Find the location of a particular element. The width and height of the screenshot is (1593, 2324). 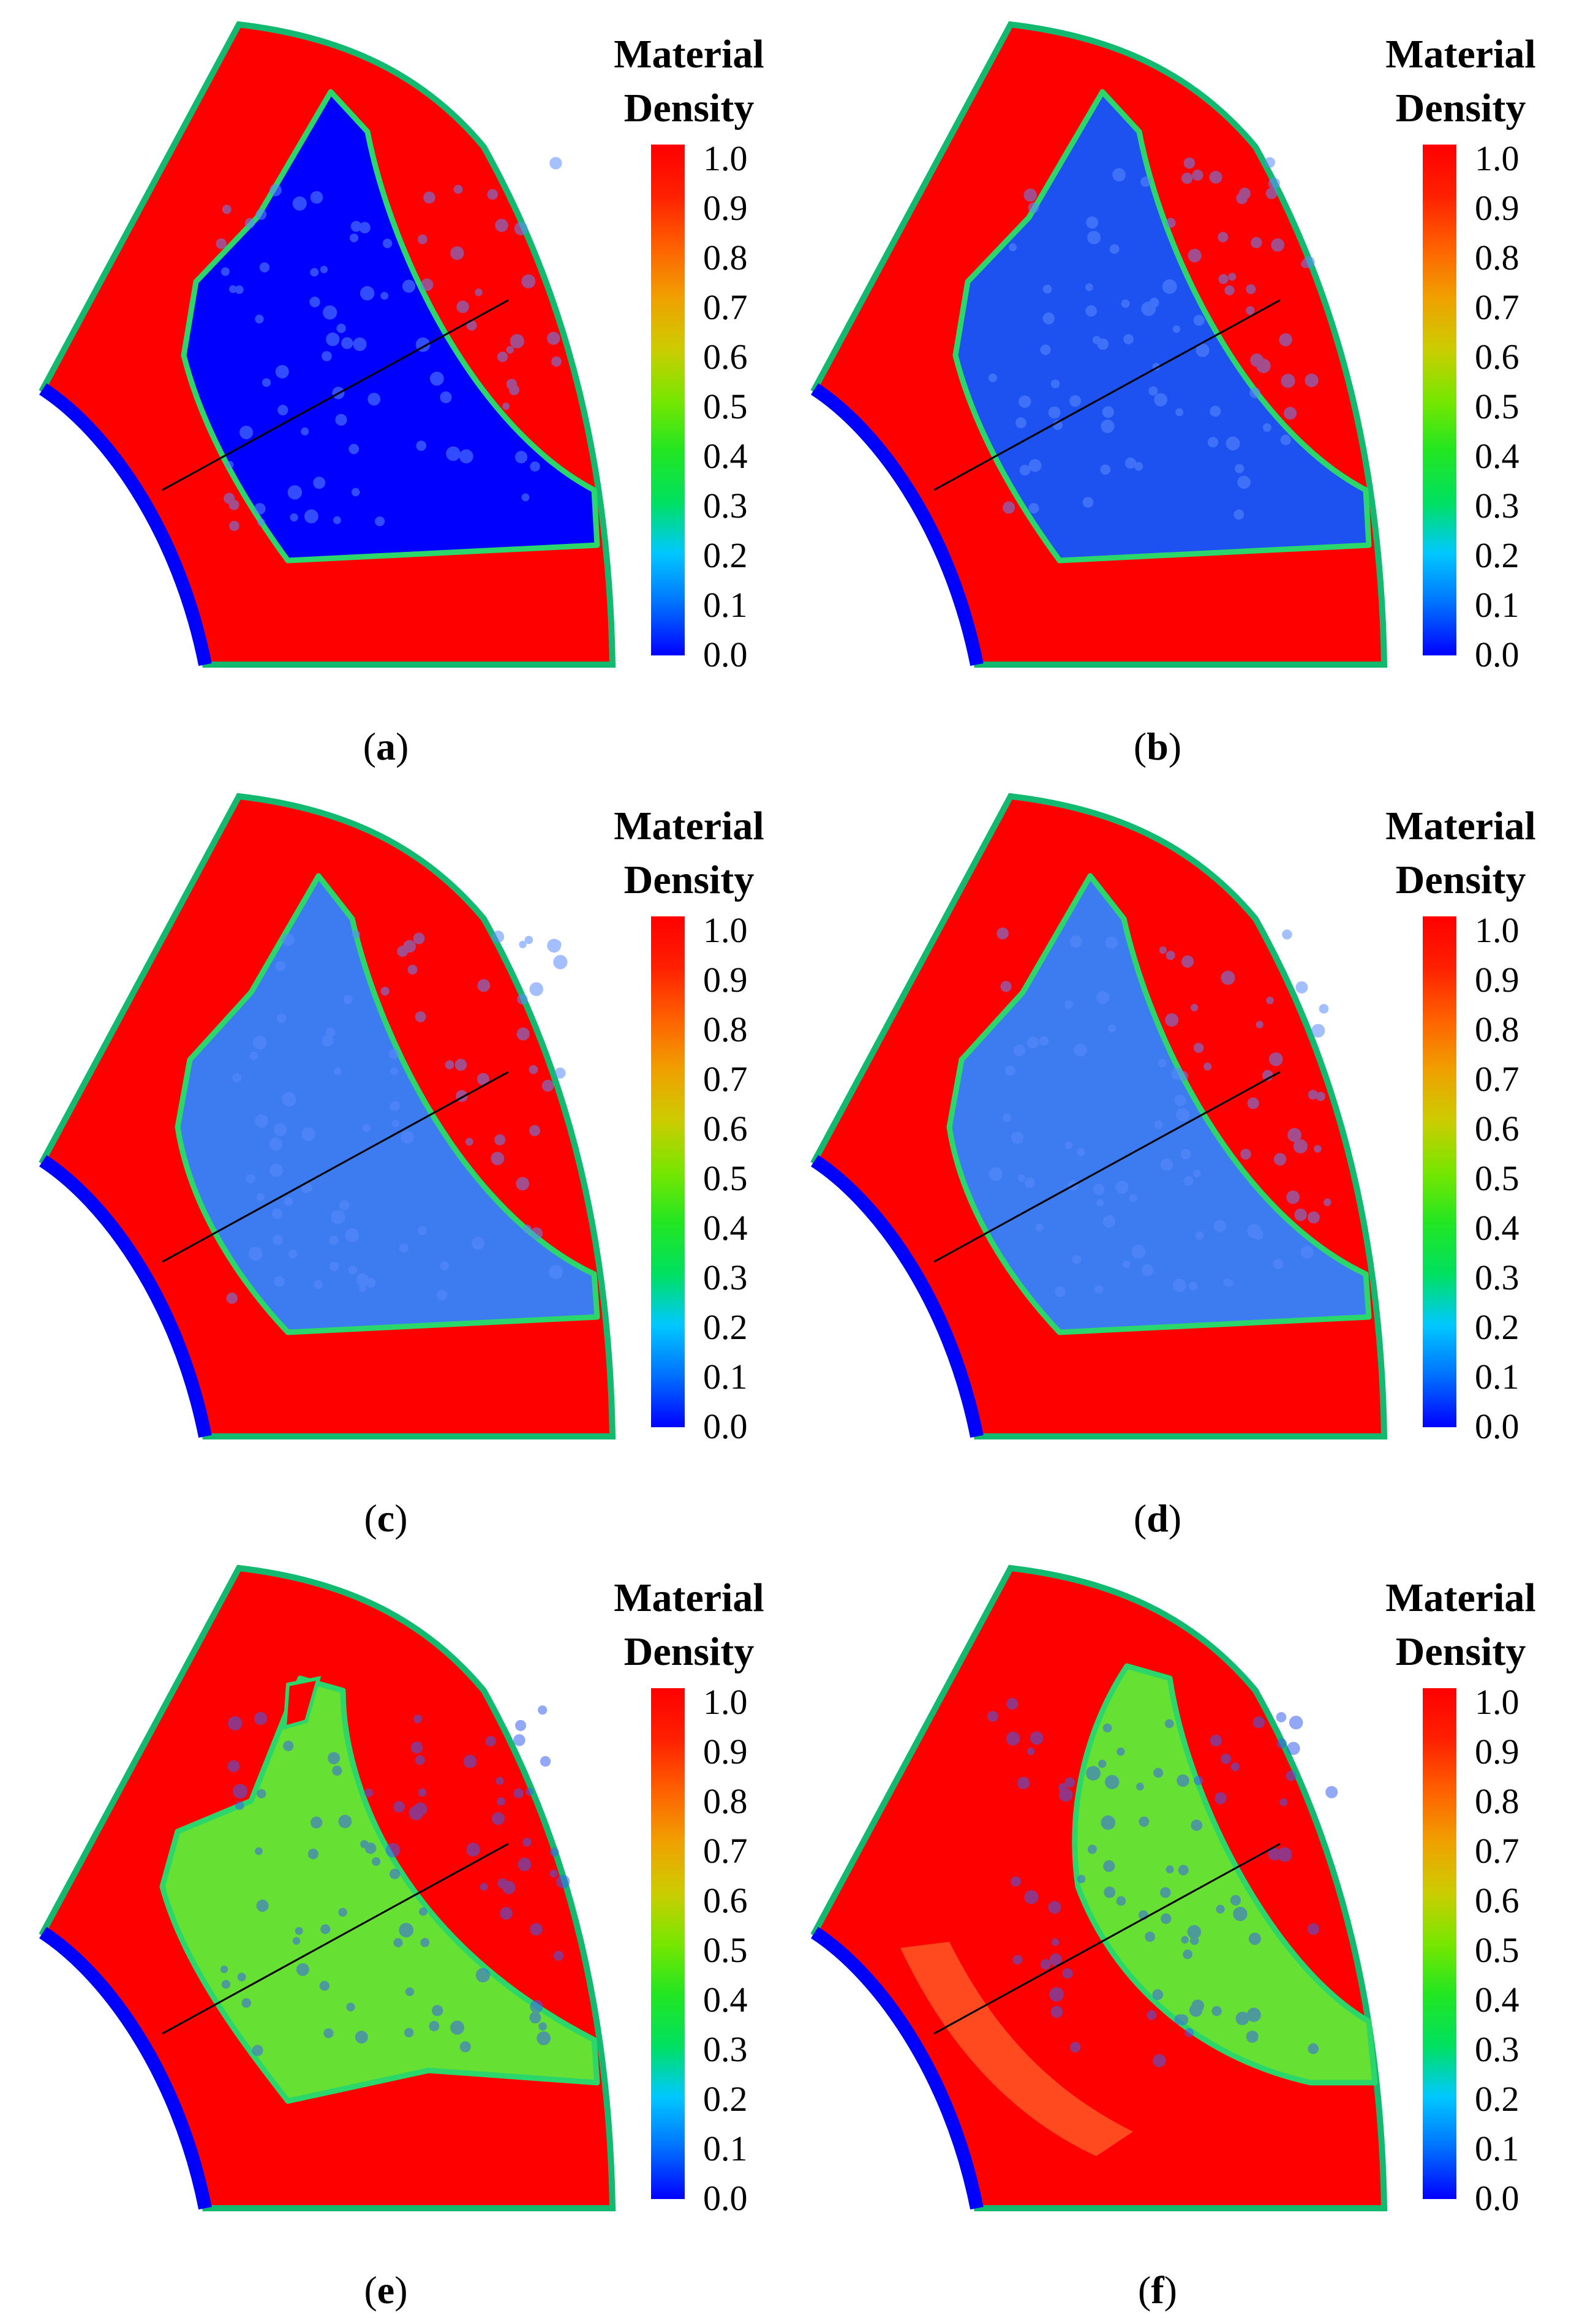

colorbar-tick-label: 0.7 is located at coordinates (1497, 307).